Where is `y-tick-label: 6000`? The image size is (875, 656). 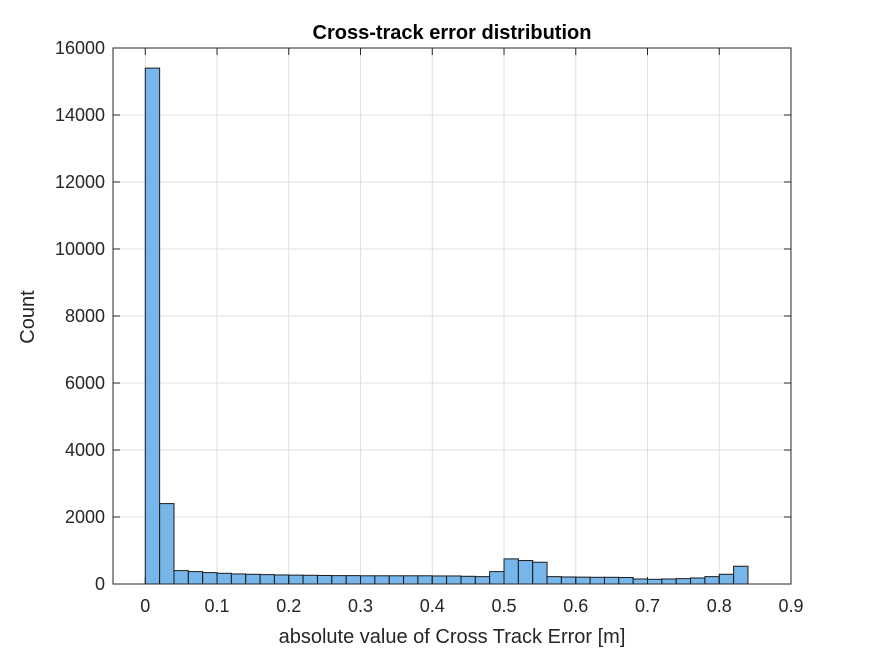
y-tick-label: 6000 is located at coordinates (85, 383).